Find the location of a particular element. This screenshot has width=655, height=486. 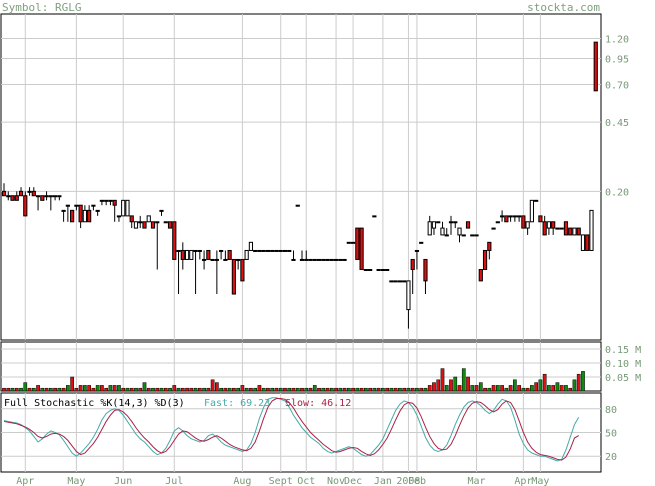

x-tick-label: Jul is located at coordinates (174, 481).